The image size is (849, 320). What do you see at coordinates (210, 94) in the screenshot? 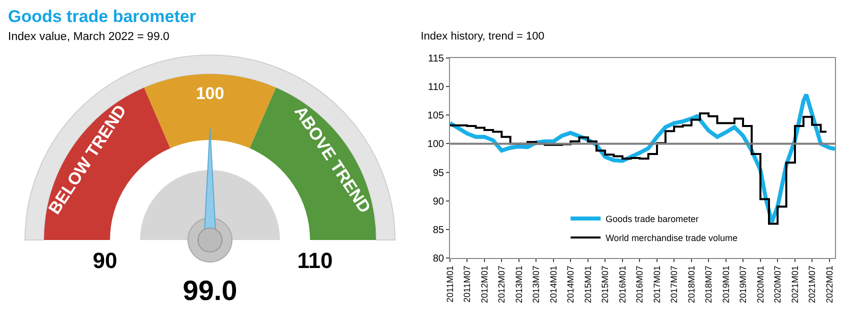
I see `slice-label: 100` at bounding box center [210, 94].